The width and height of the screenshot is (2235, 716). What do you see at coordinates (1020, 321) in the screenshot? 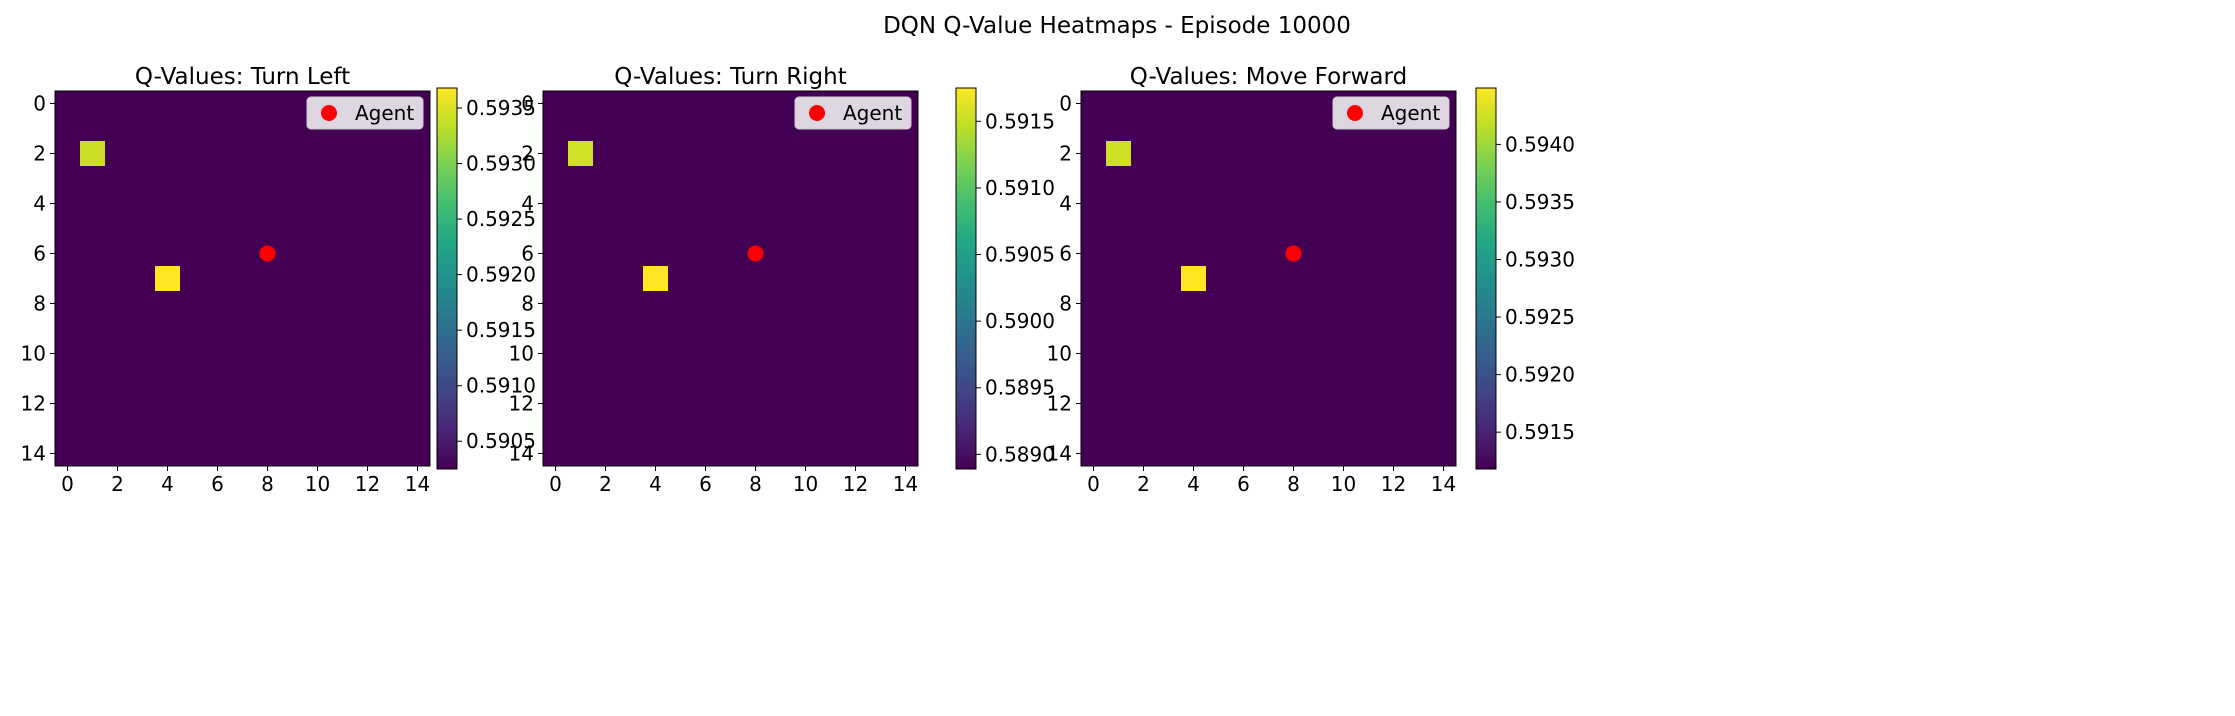
I see `colorbar-tick-label: 0.5900` at bounding box center [1020, 321].